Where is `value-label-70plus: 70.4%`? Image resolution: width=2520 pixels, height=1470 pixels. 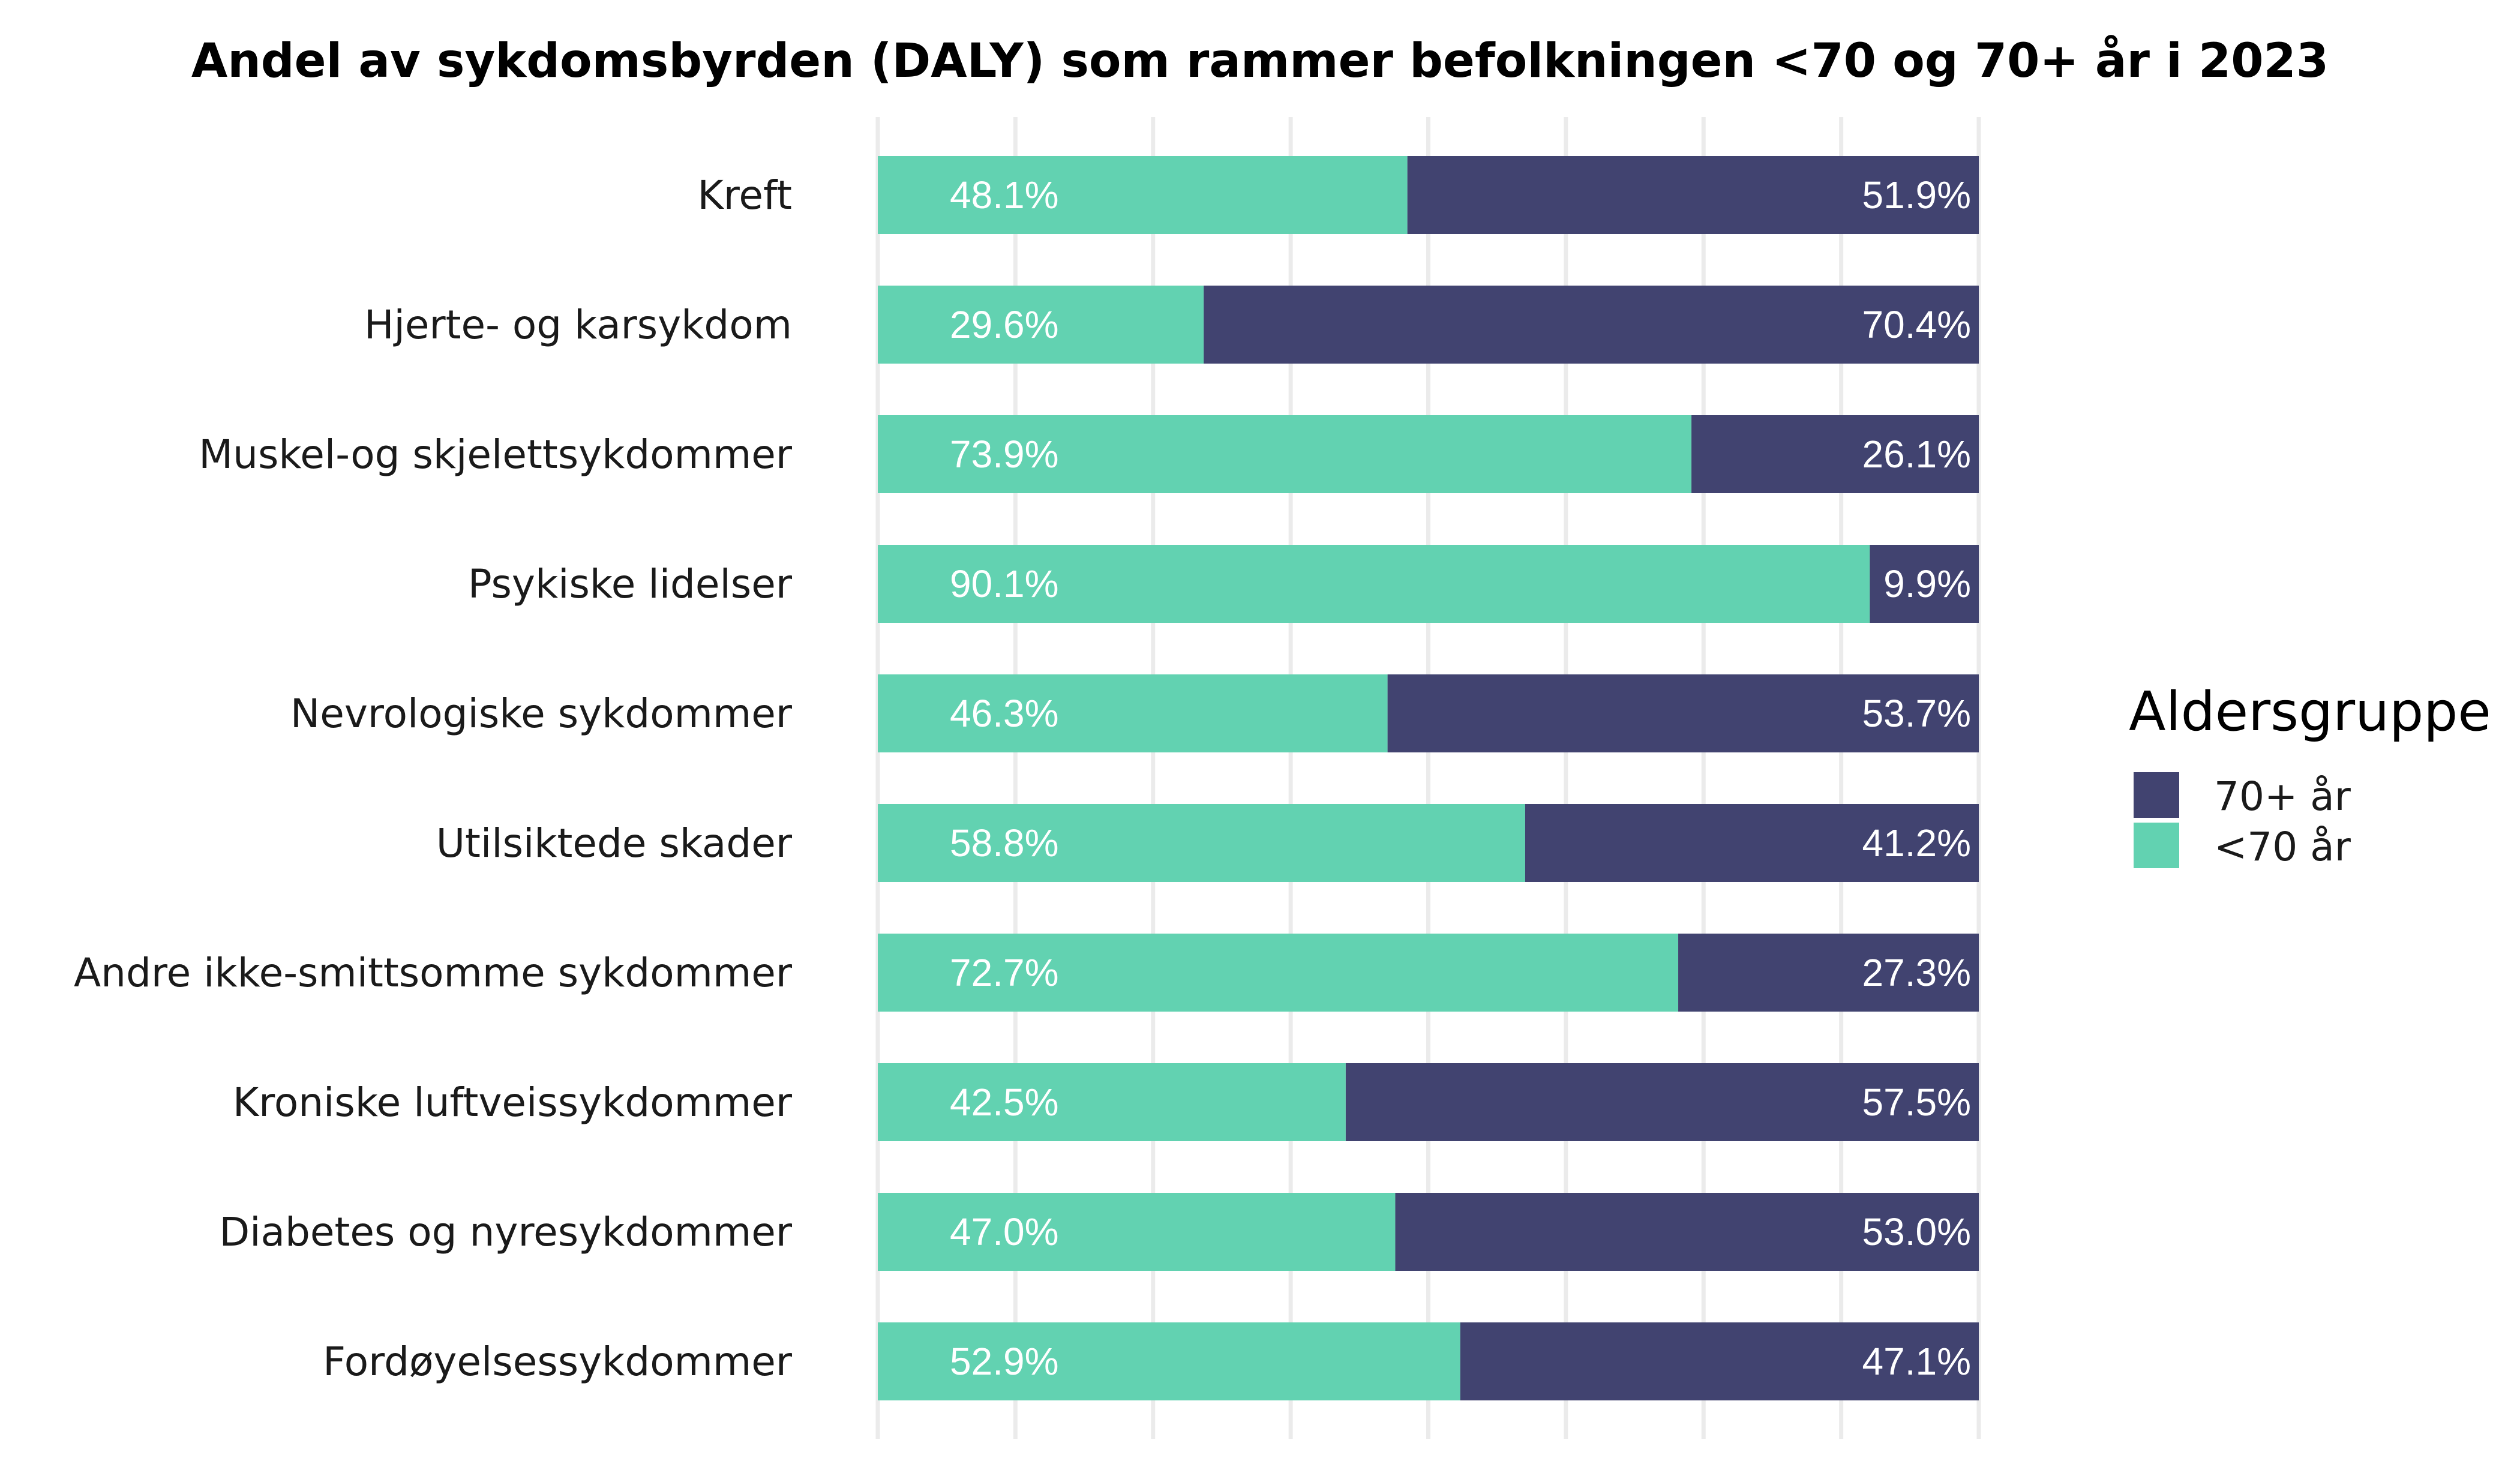 value-label-70plus: 70.4% is located at coordinates (1916, 324).